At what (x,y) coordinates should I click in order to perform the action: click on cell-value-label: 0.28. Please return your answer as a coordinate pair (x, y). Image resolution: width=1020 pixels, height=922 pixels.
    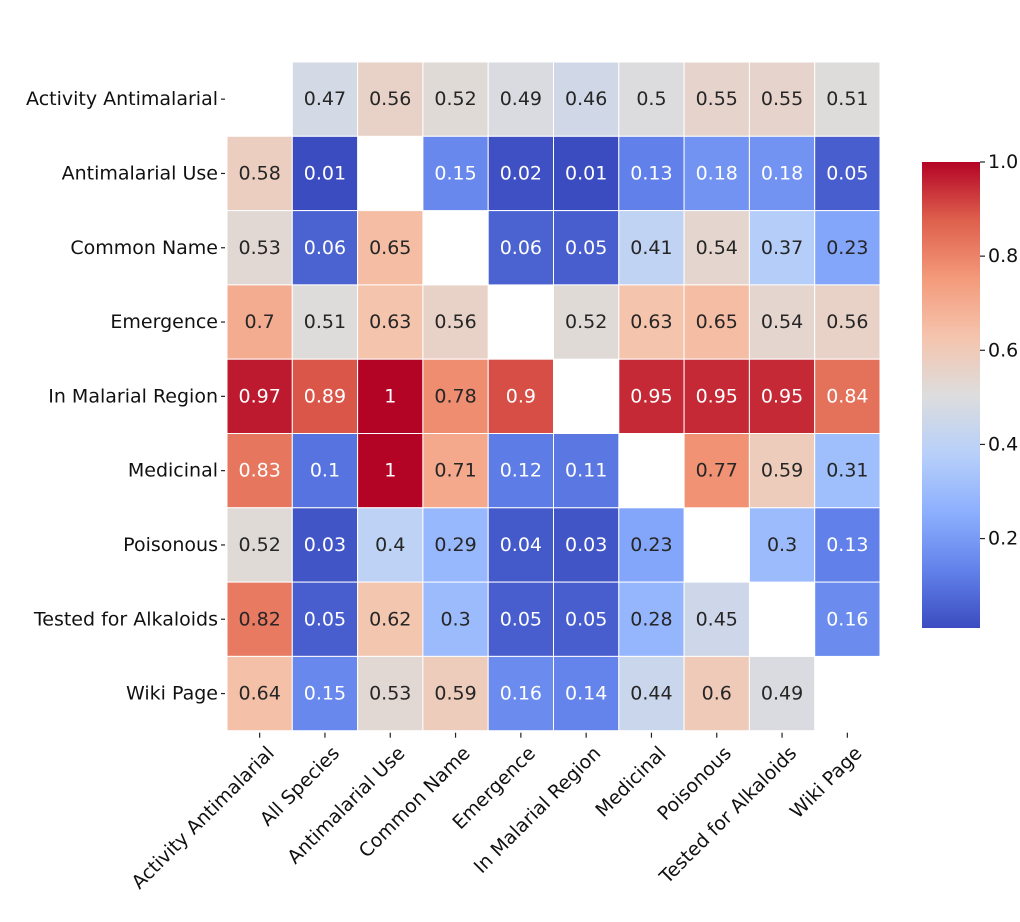
    Looking at the image, I should click on (651, 619).